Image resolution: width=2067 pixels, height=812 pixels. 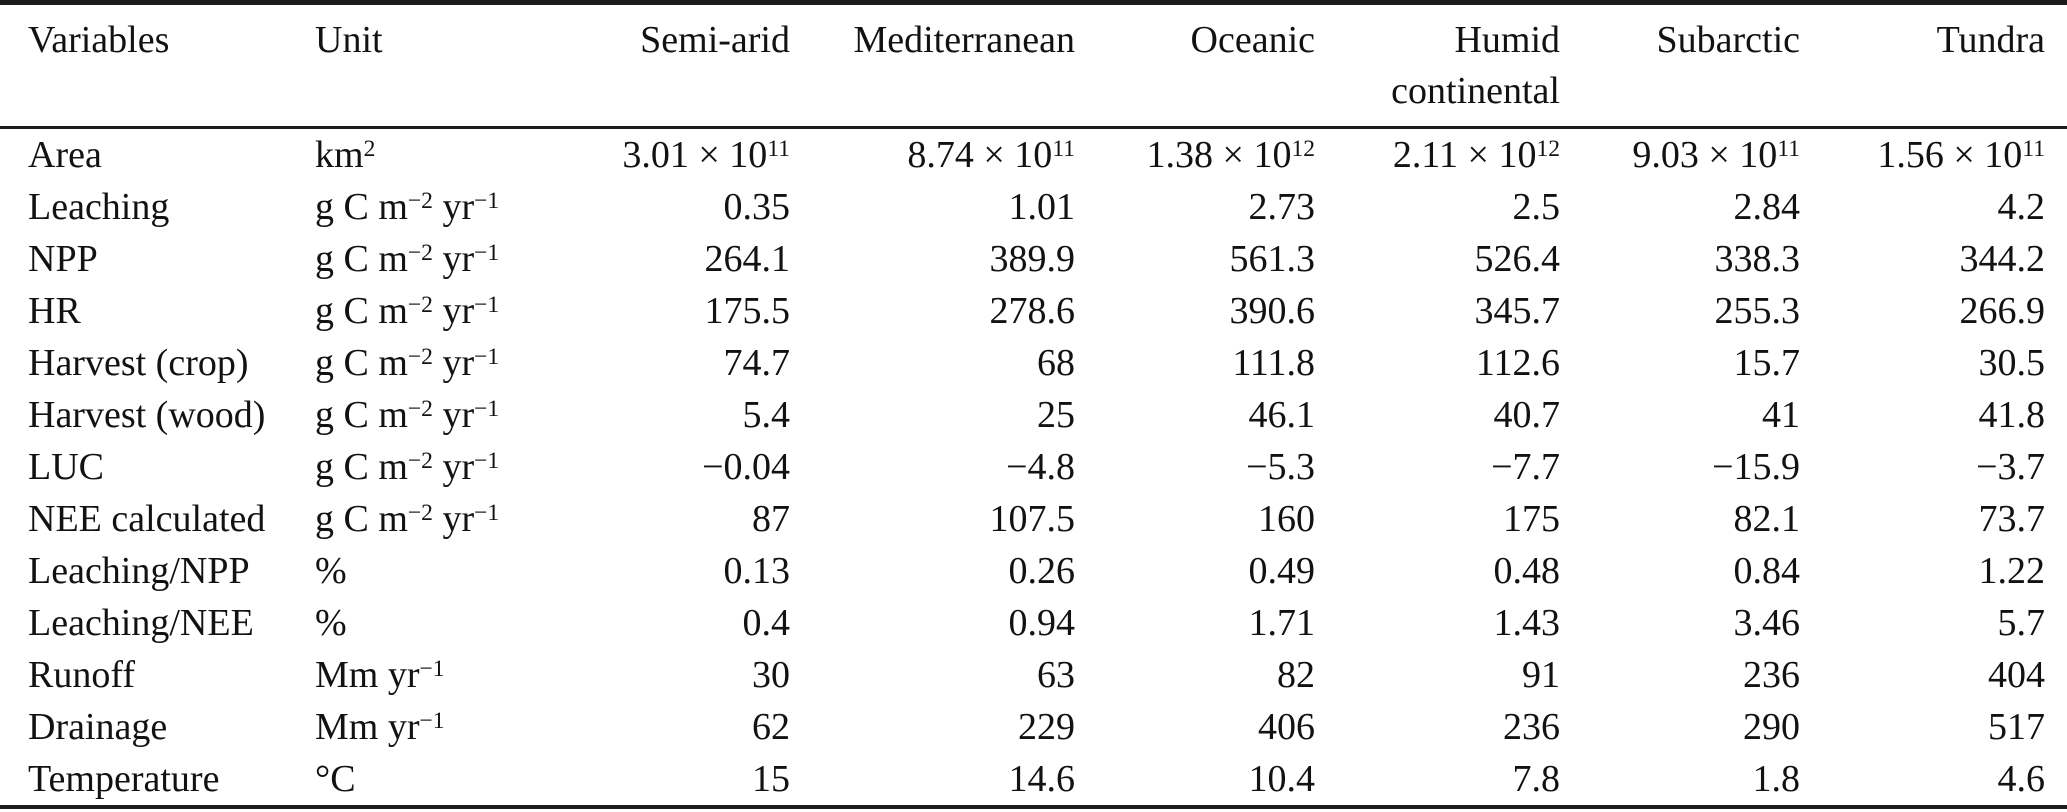 I want to click on cell-value: 0.4, so click(x=766, y=623).